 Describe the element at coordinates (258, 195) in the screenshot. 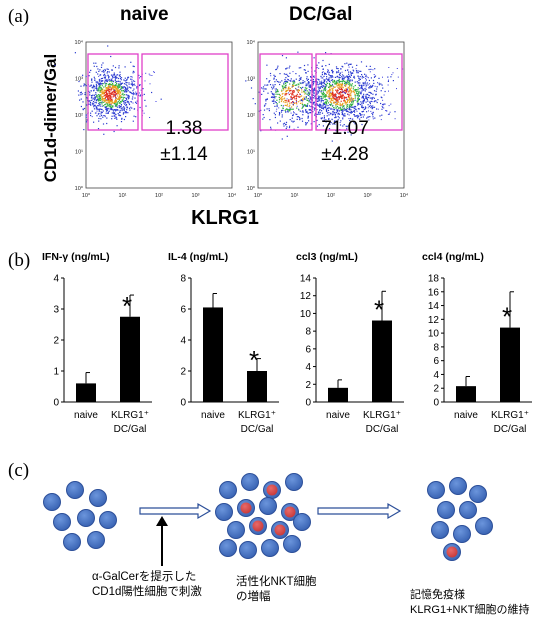

I see `flow-xtick: 10⁰` at that location.